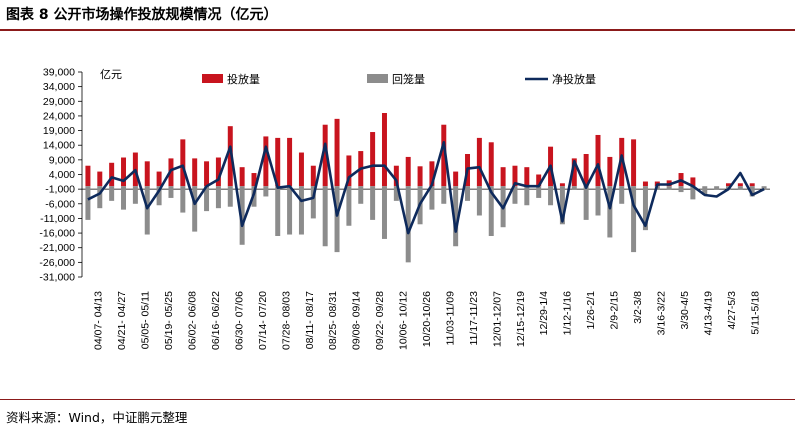  What do you see at coordinates (59, 131) in the screenshot?
I see `y-tick-label: 19,000` at bounding box center [59, 131].